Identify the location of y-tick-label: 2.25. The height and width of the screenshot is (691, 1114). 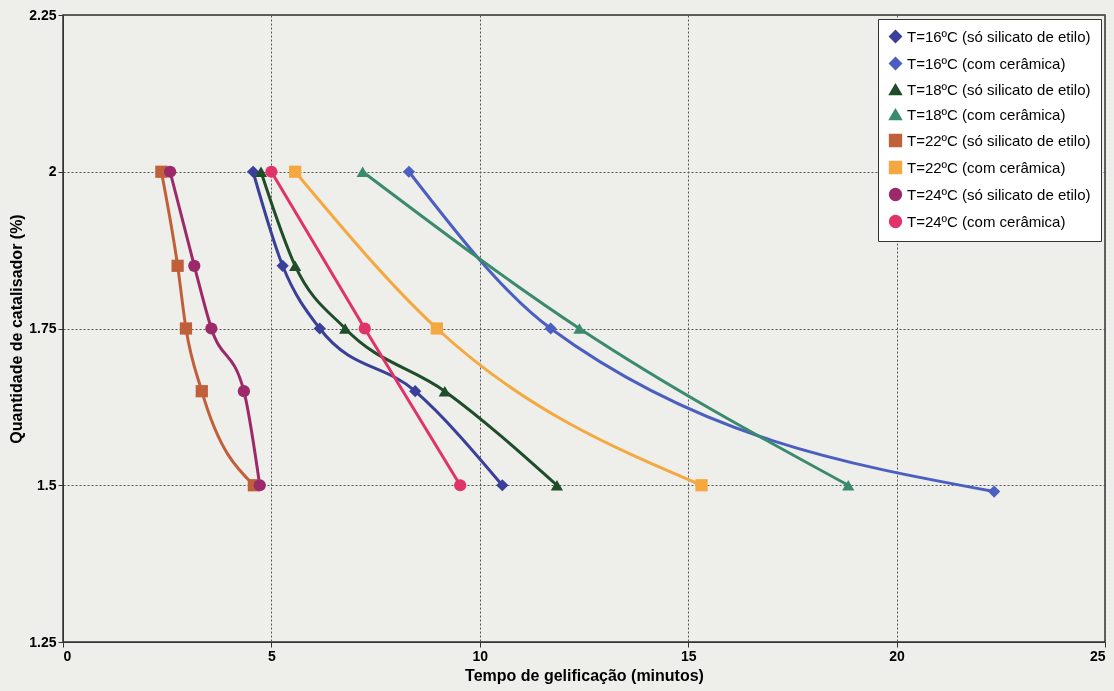
(43, 14).